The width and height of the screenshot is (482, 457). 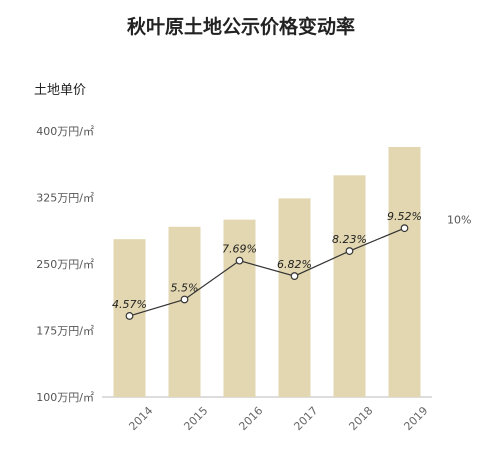 What do you see at coordinates (305, 418) in the screenshot?
I see `x-tick-label: 2017` at bounding box center [305, 418].